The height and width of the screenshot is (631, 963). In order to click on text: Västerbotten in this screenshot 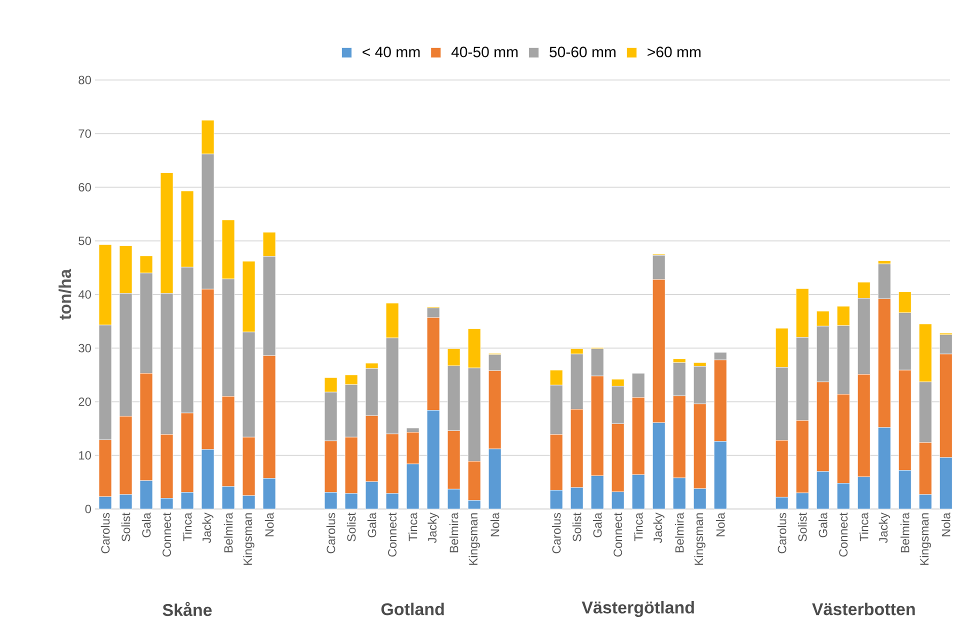, I will do `click(863, 609)`.